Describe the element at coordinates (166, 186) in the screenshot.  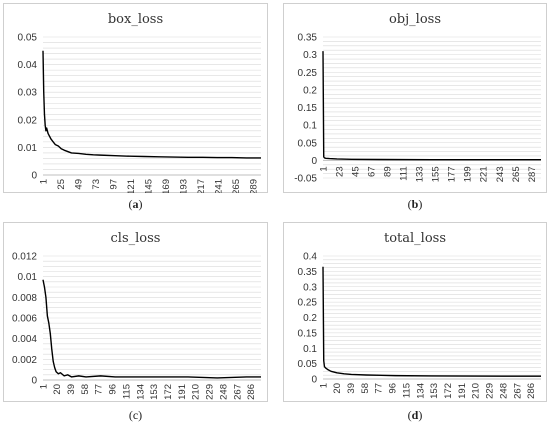
I see `x-tick-label: 169` at that location.